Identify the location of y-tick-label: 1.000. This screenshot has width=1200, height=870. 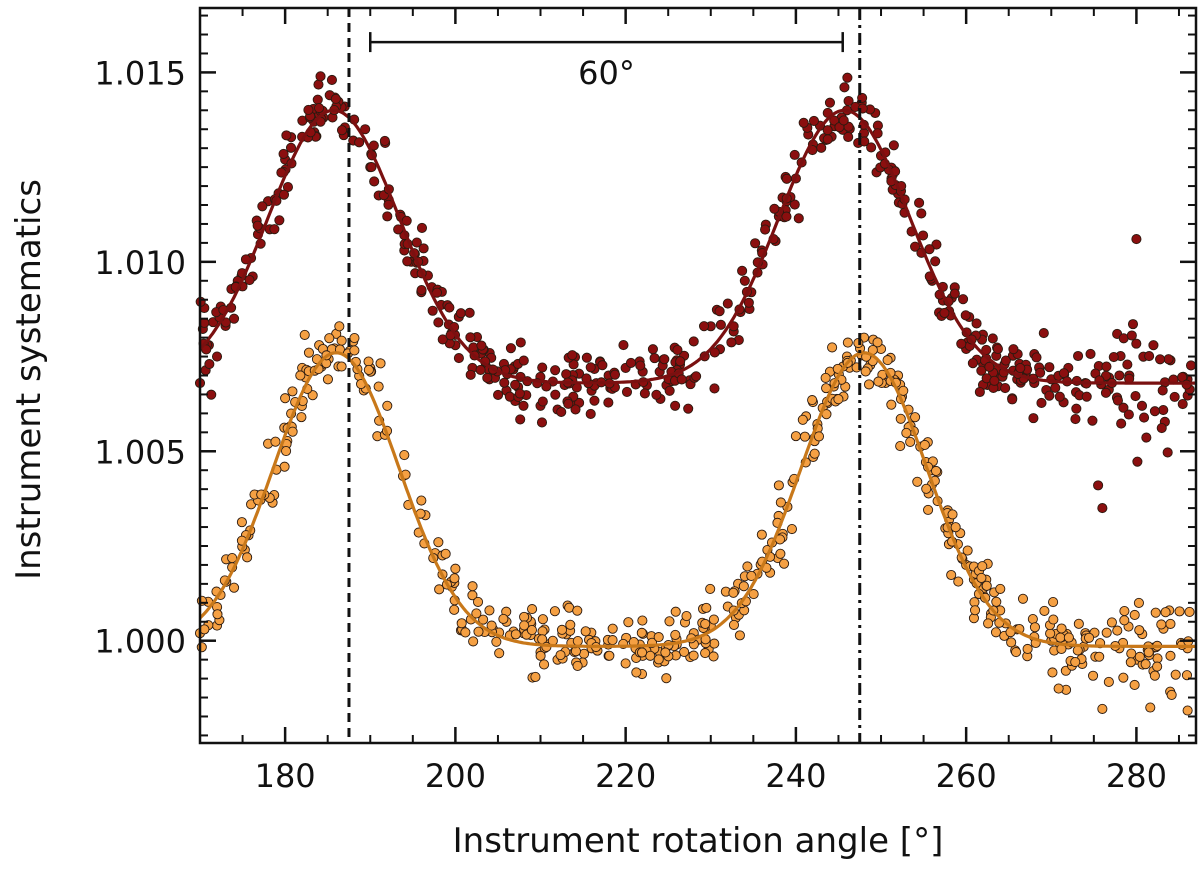
(140, 642).